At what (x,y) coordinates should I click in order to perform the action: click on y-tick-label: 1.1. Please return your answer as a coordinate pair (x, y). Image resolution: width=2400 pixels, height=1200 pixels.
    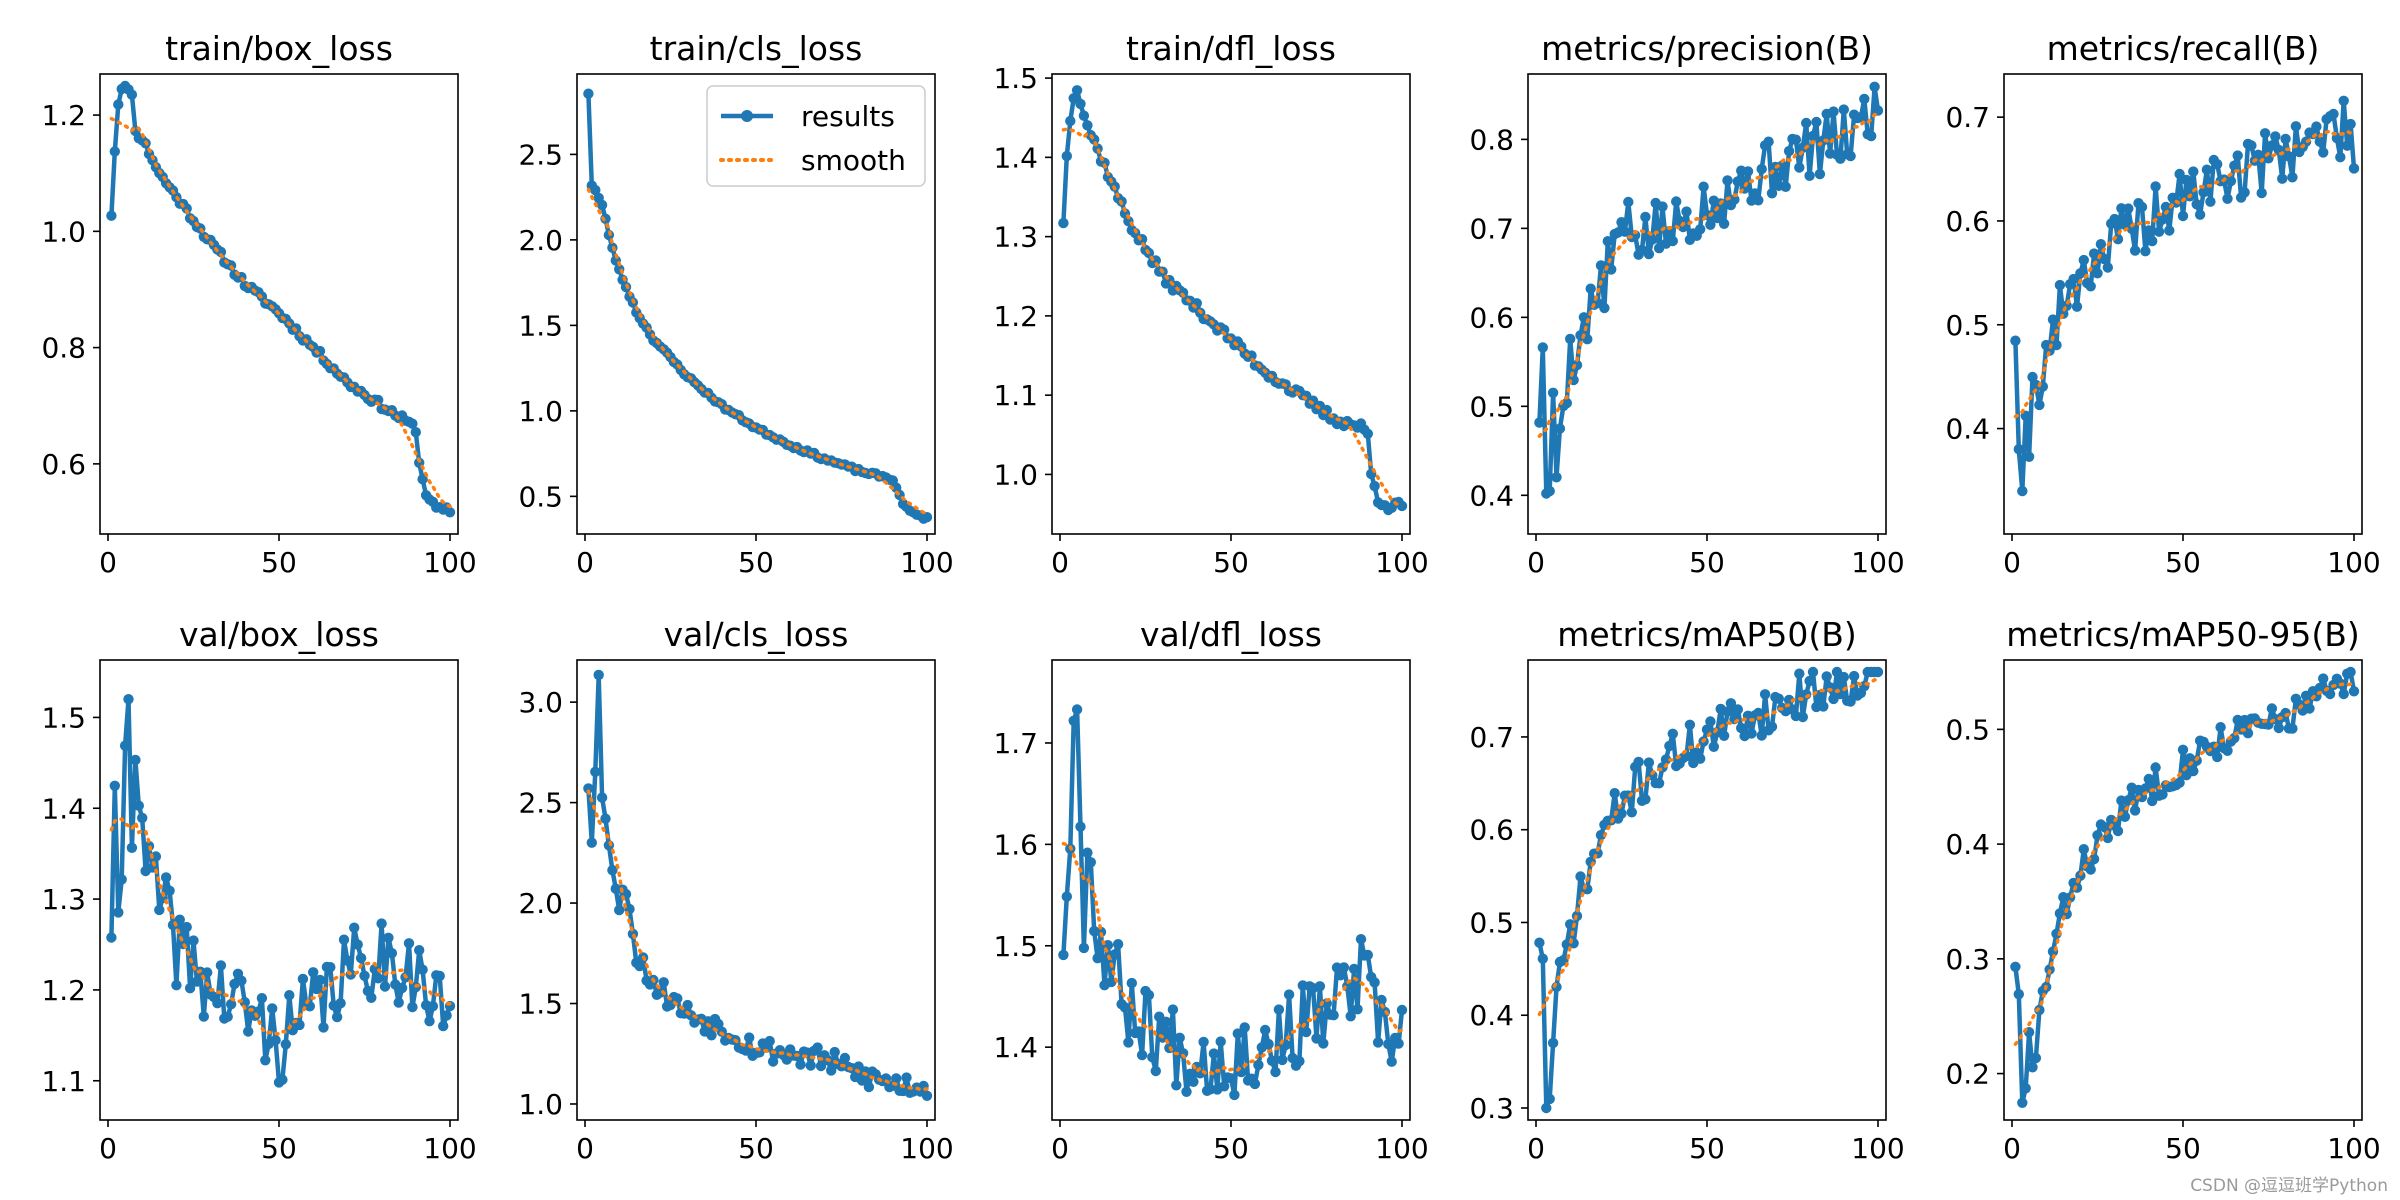
    Looking at the image, I should click on (1015, 395).